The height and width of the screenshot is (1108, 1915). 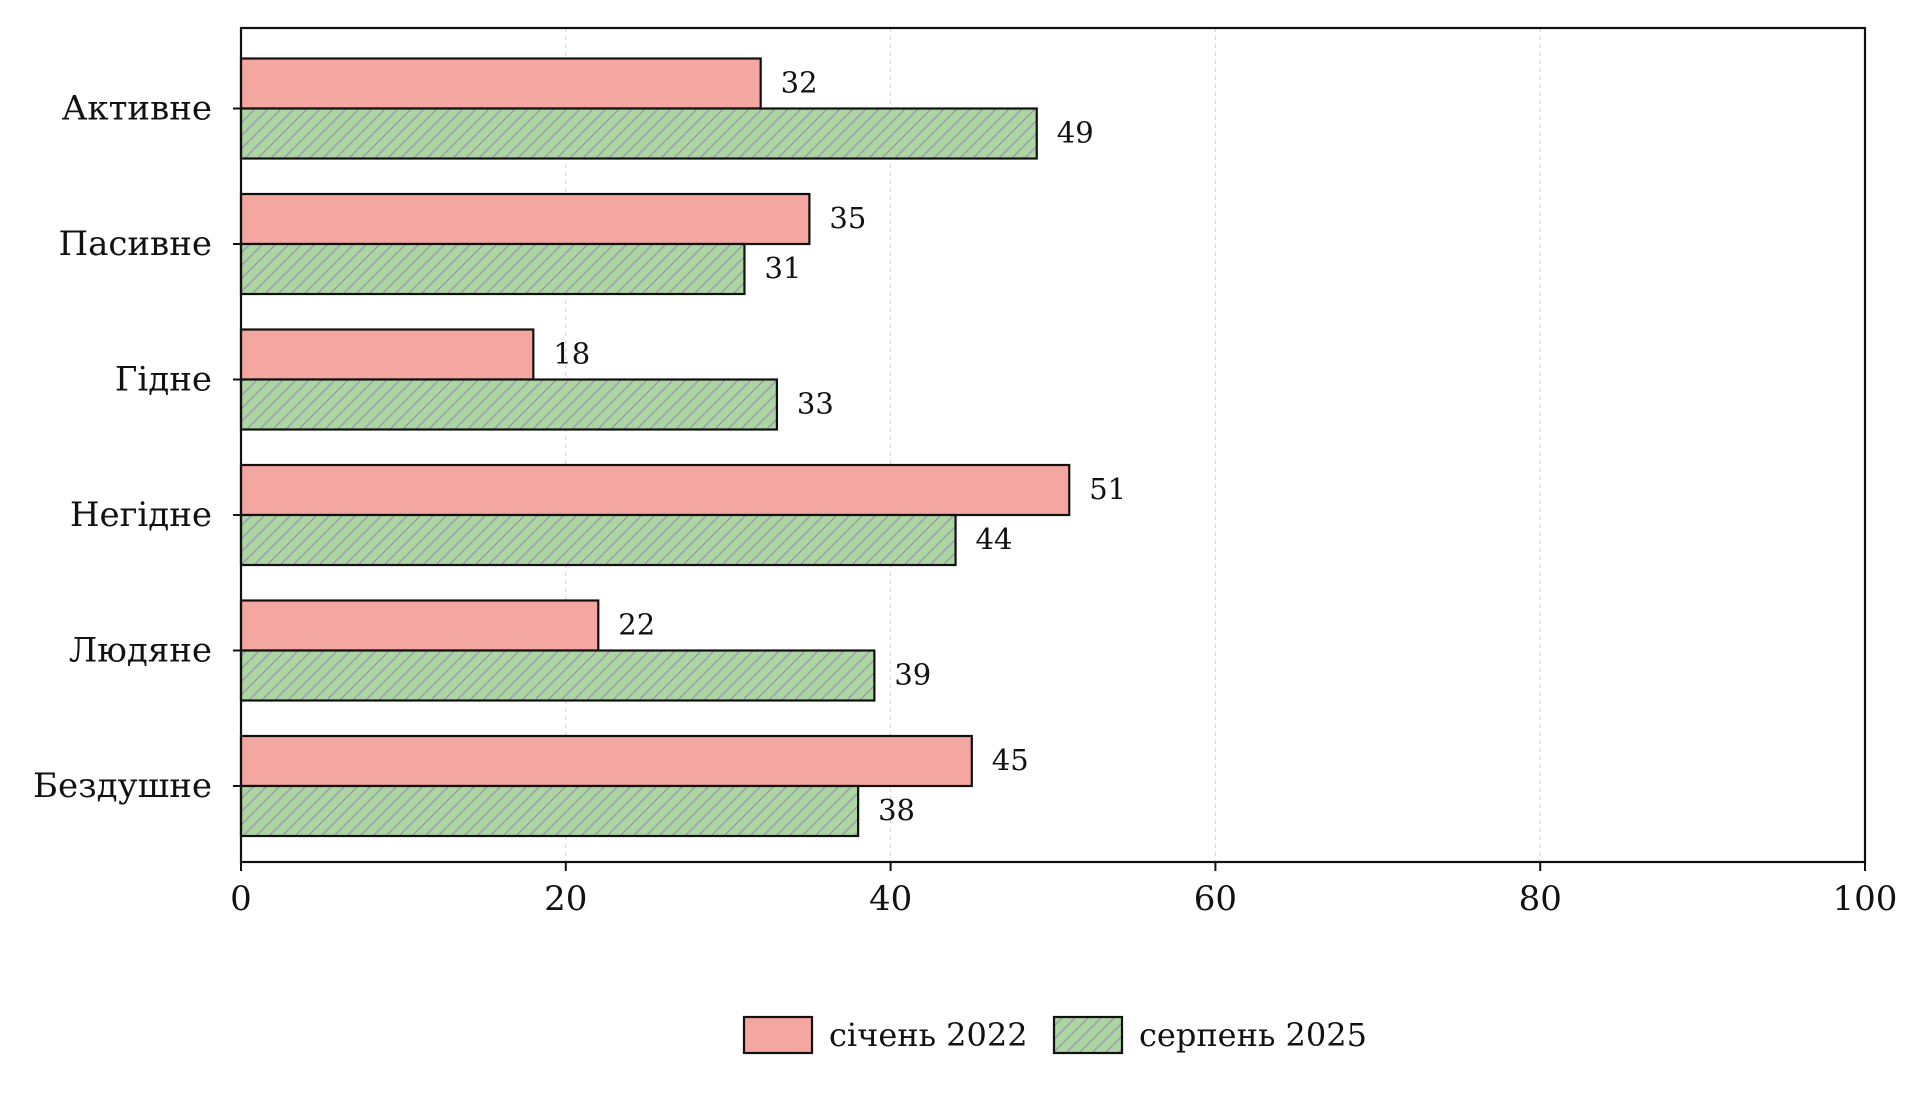 What do you see at coordinates (799, 83) in the screenshot?
I see `bar-value-label: 32` at bounding box center [799, 83].